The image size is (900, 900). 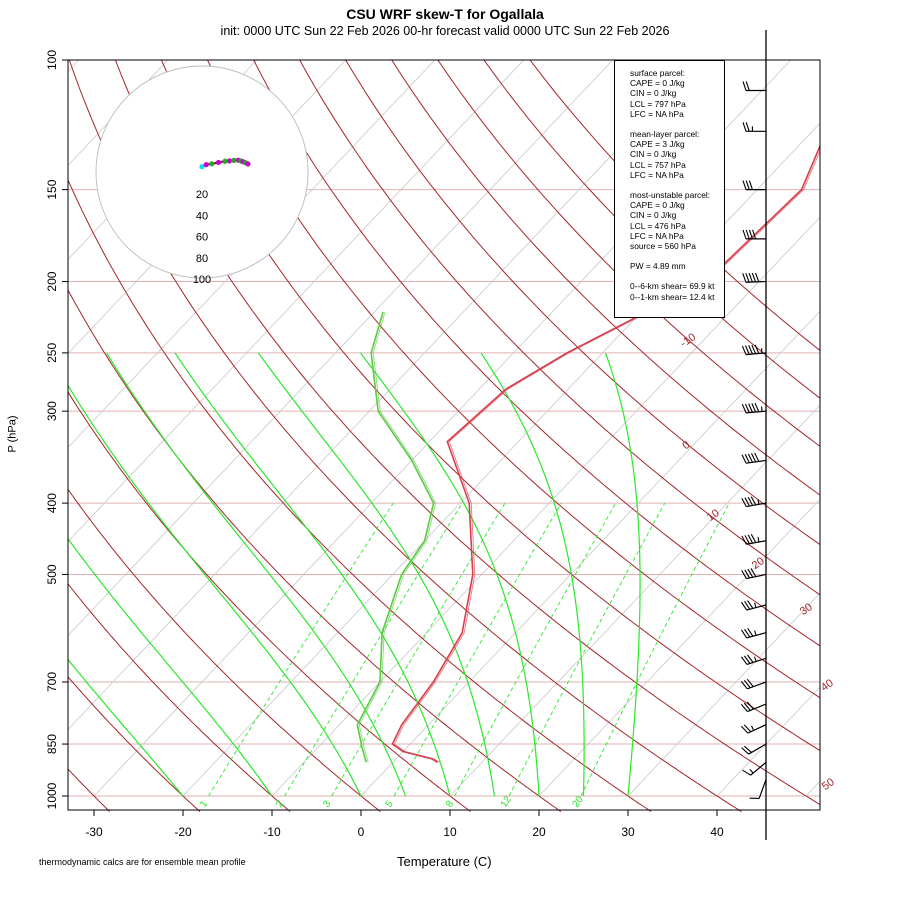 I want to click on x-tick-label: 30, so click(x=628, y=832).